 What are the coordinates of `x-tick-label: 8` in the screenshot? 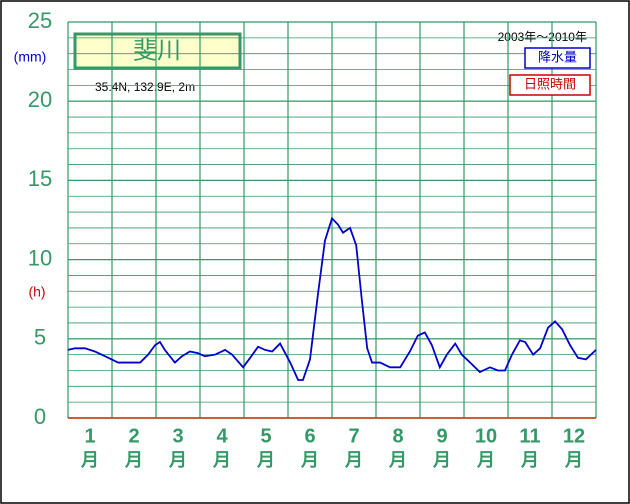 It's located at (397, 436).